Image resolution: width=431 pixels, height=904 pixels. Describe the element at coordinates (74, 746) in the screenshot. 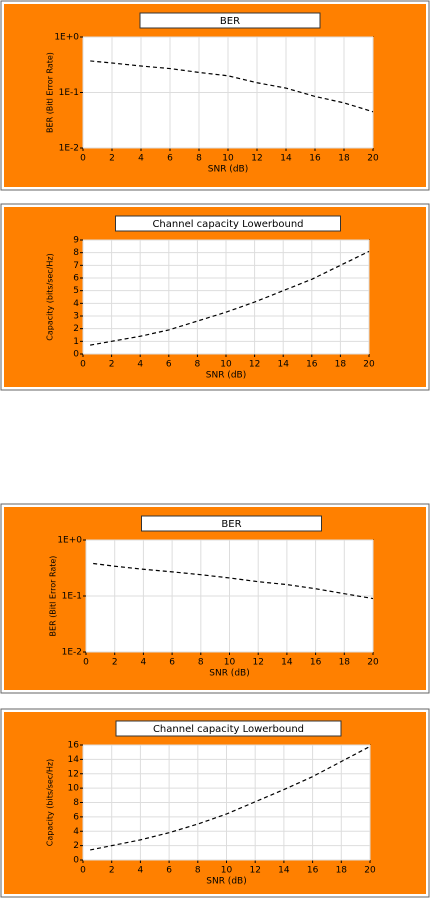

I see `y-tick-label: 16` at that location.